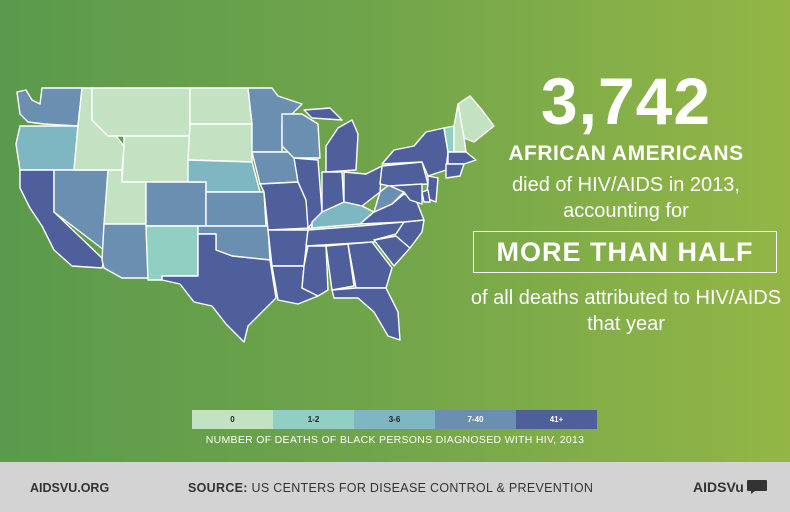 This screenshot has height=512, width=790. I want to click on legend-bin-41-plus: 41+, so click(556, 419).